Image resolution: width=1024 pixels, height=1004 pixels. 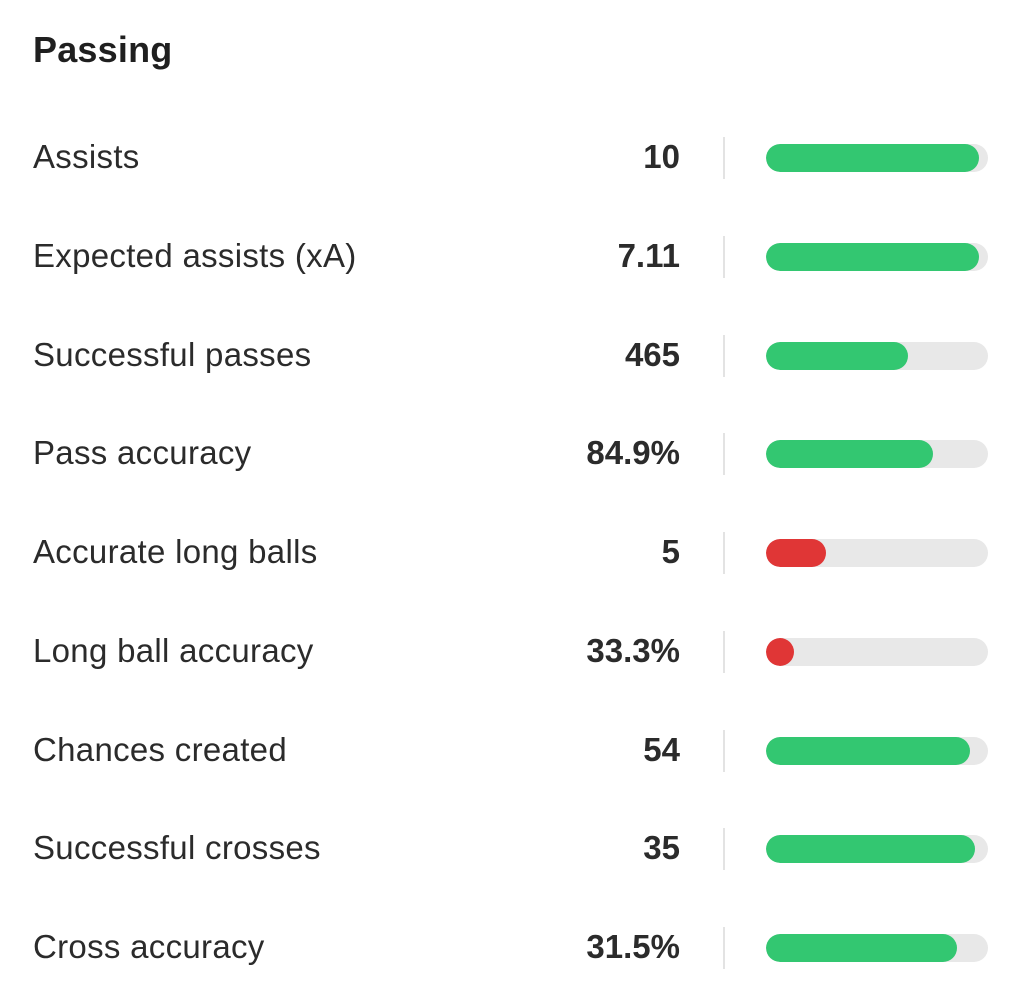 I want to click on stat-value: 33.3%, so click(x=633, y=650).